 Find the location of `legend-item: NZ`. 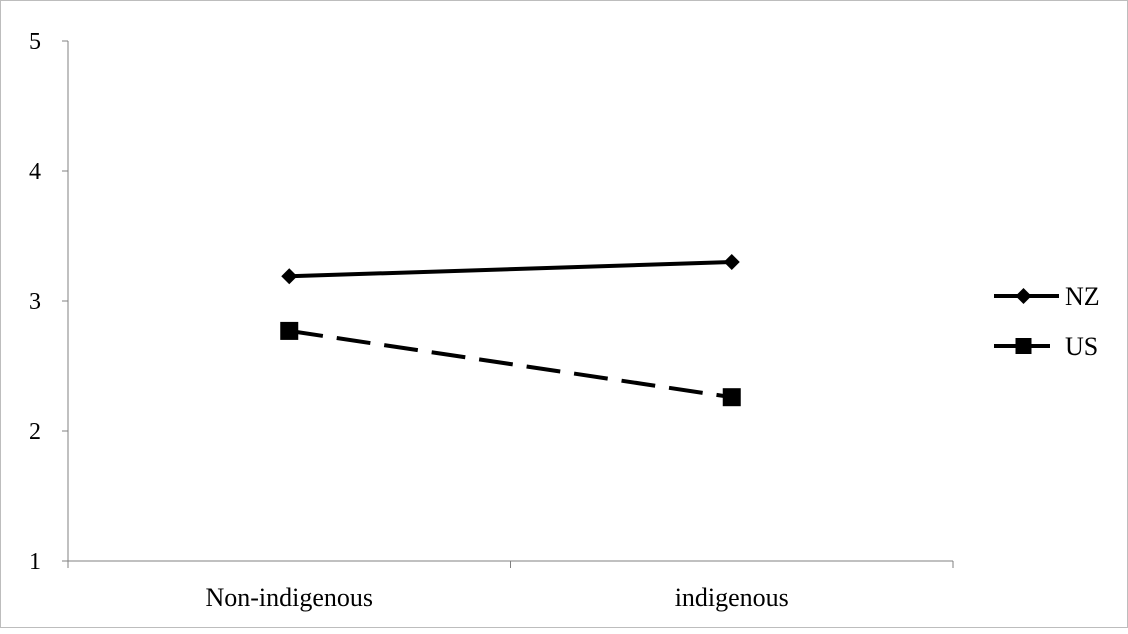

legend-item: NZ is located at coordinates (1047, 296).